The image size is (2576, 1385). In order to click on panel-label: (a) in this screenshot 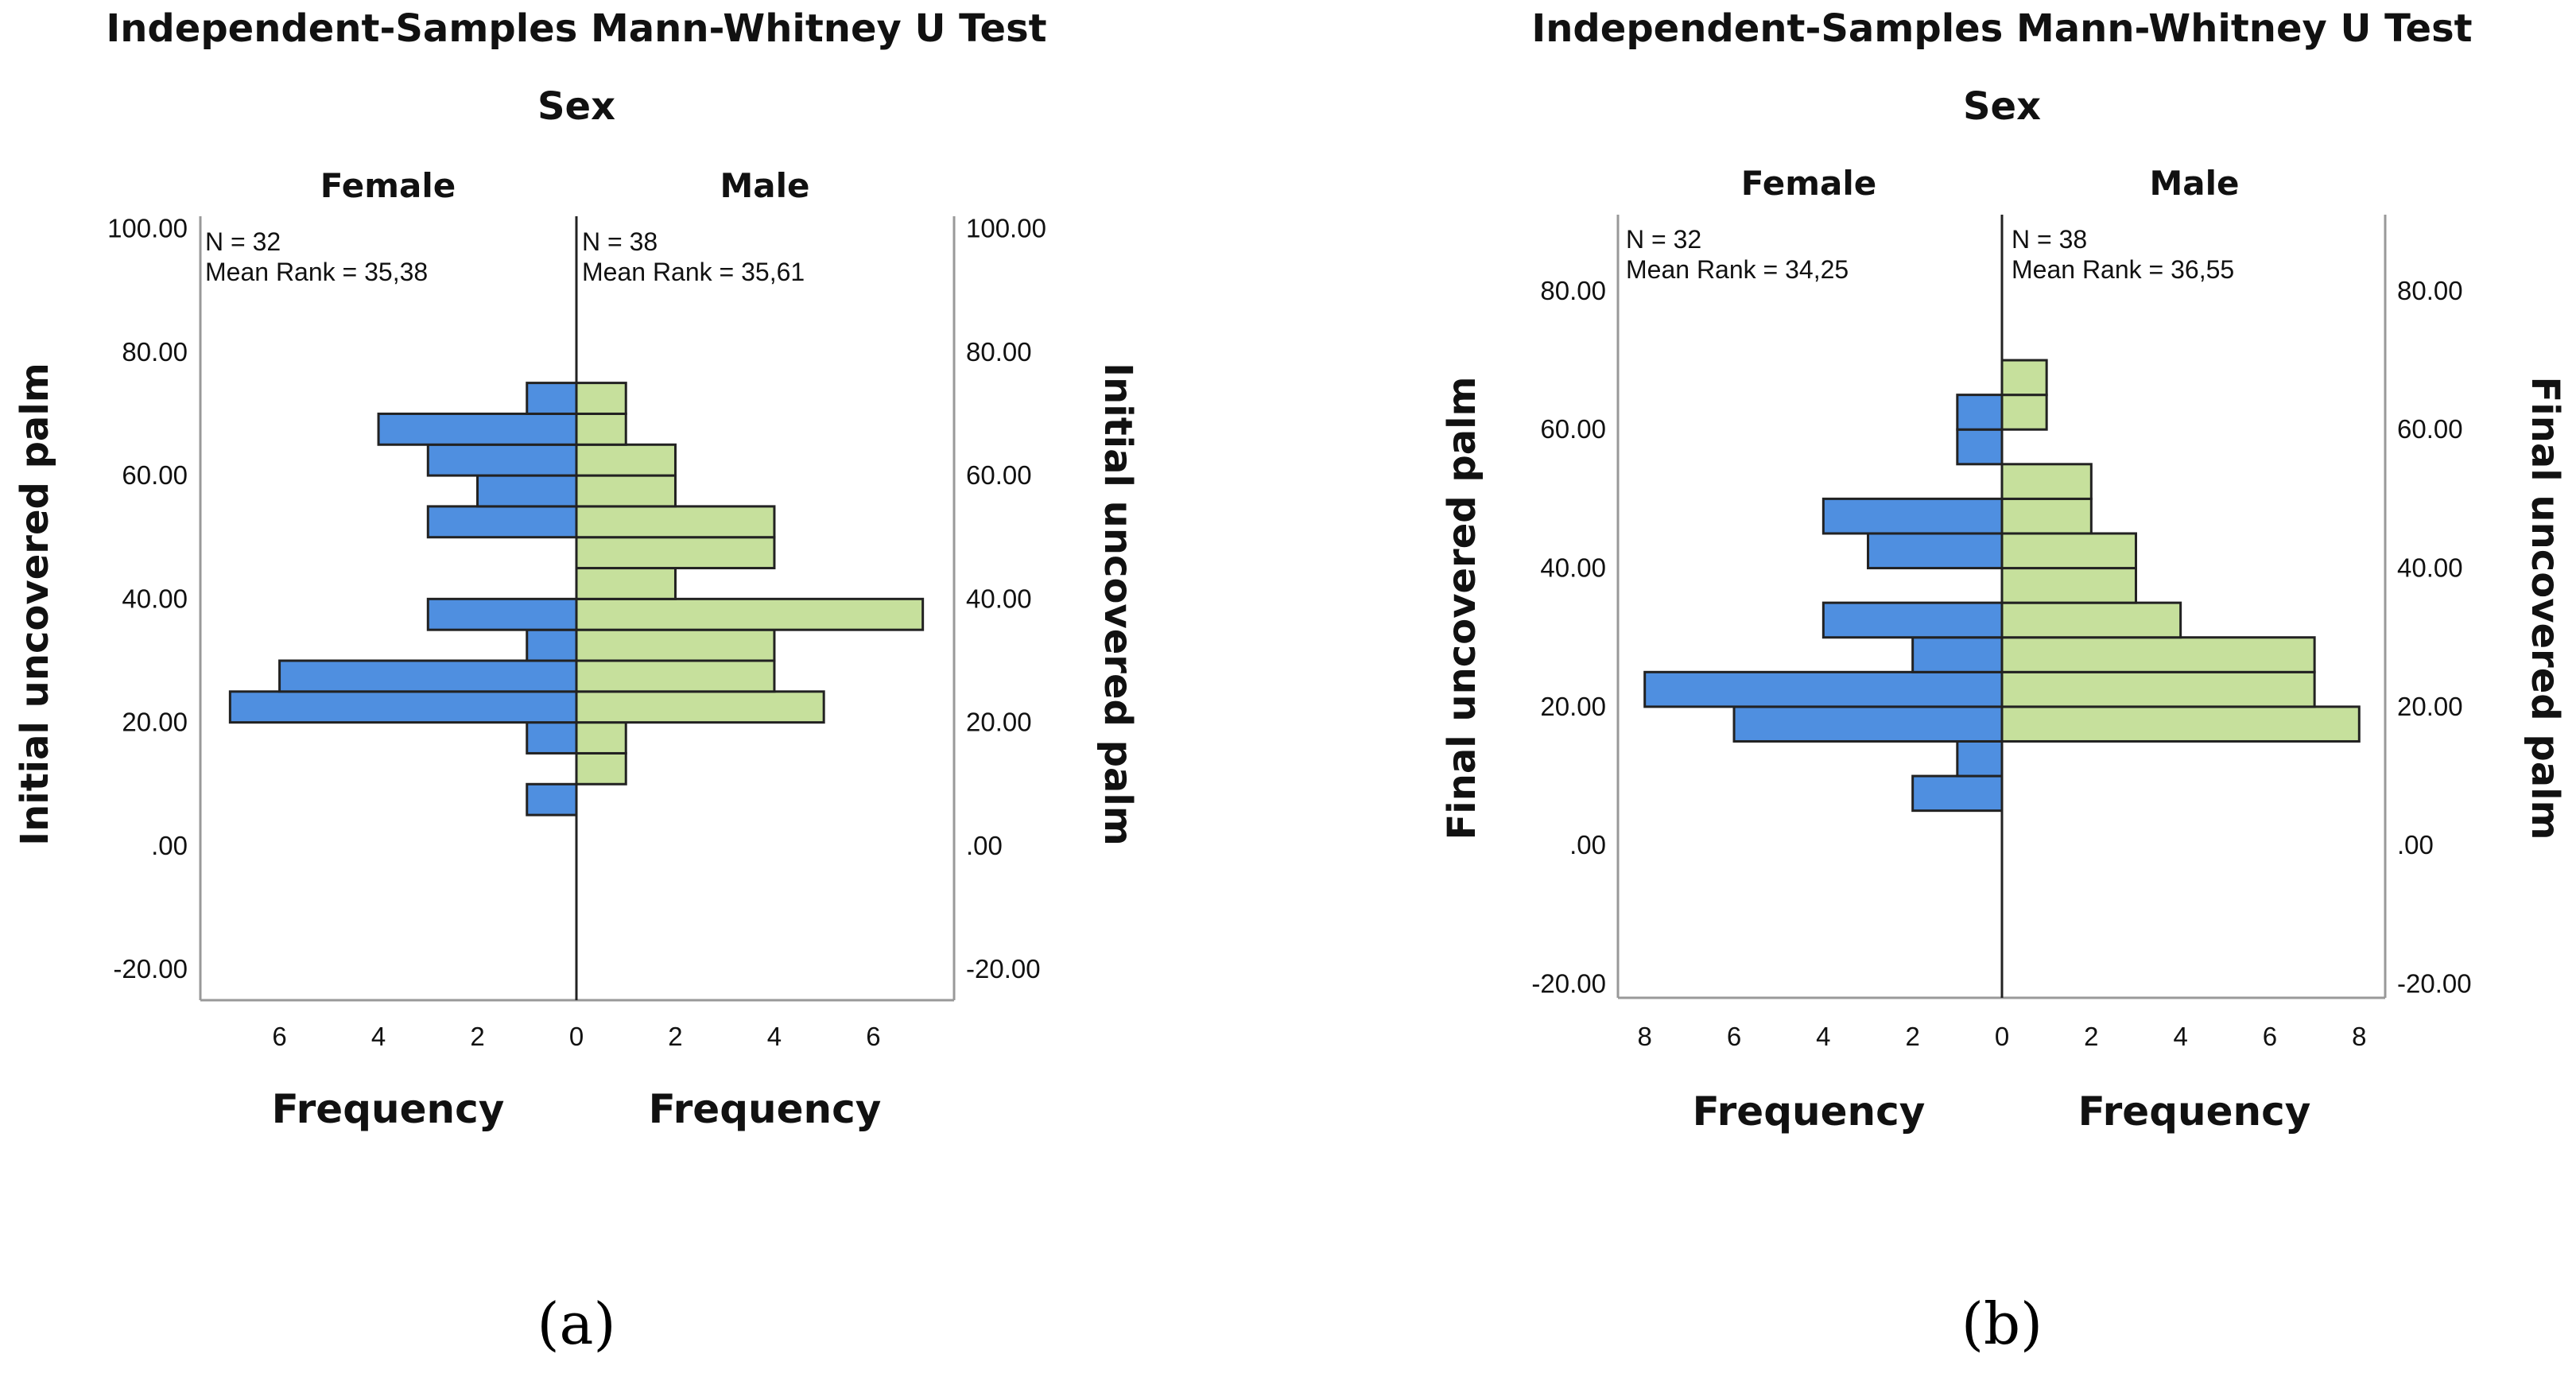, I will do `click(576, 1324)`.